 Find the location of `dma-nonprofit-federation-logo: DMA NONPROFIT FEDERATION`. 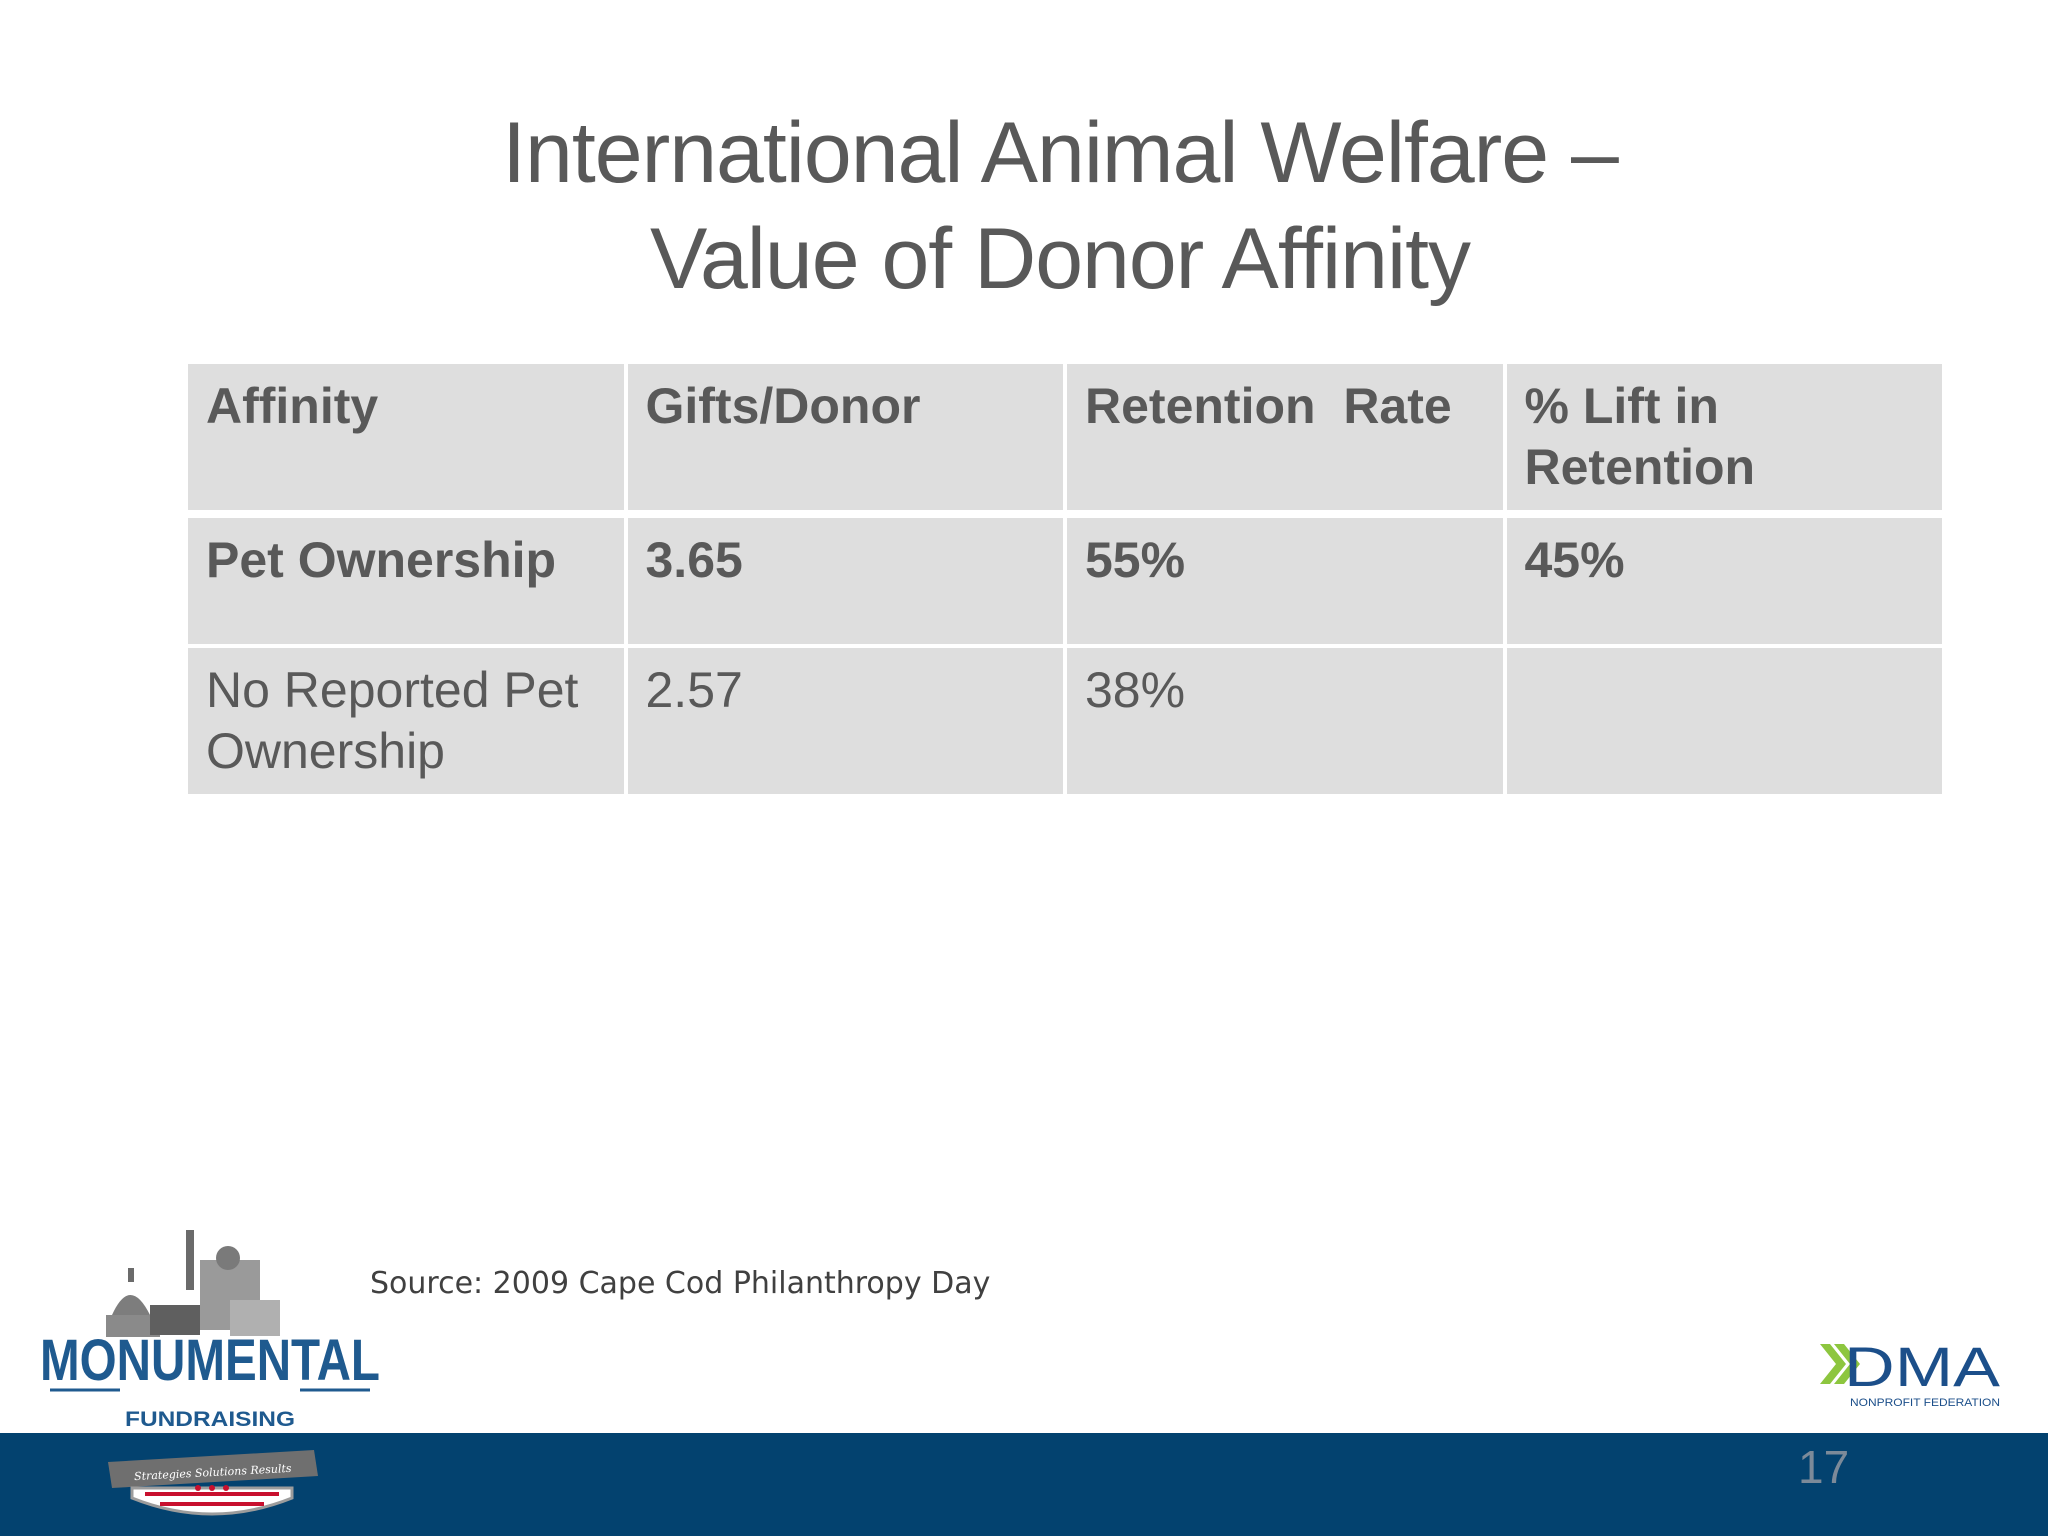

dma-nonprofit-federation-logo: DMA NONPROFIT FEDERATION is located at coordinates (1910, 1372).